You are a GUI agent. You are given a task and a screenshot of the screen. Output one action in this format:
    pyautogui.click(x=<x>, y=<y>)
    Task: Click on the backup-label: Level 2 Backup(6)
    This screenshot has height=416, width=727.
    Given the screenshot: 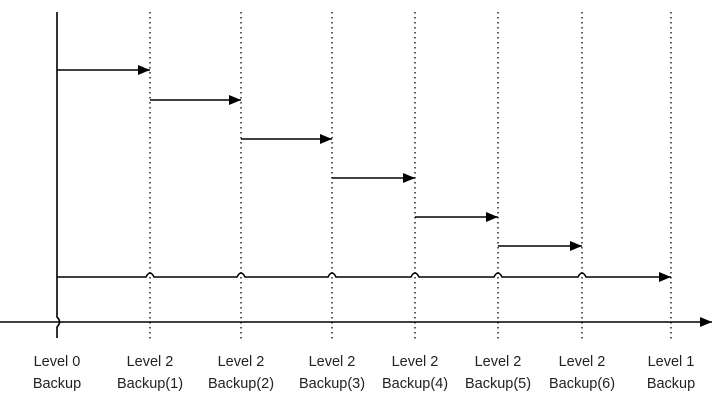 What is the action you would take?
    pyautogui.click(x=582, y=373)
    